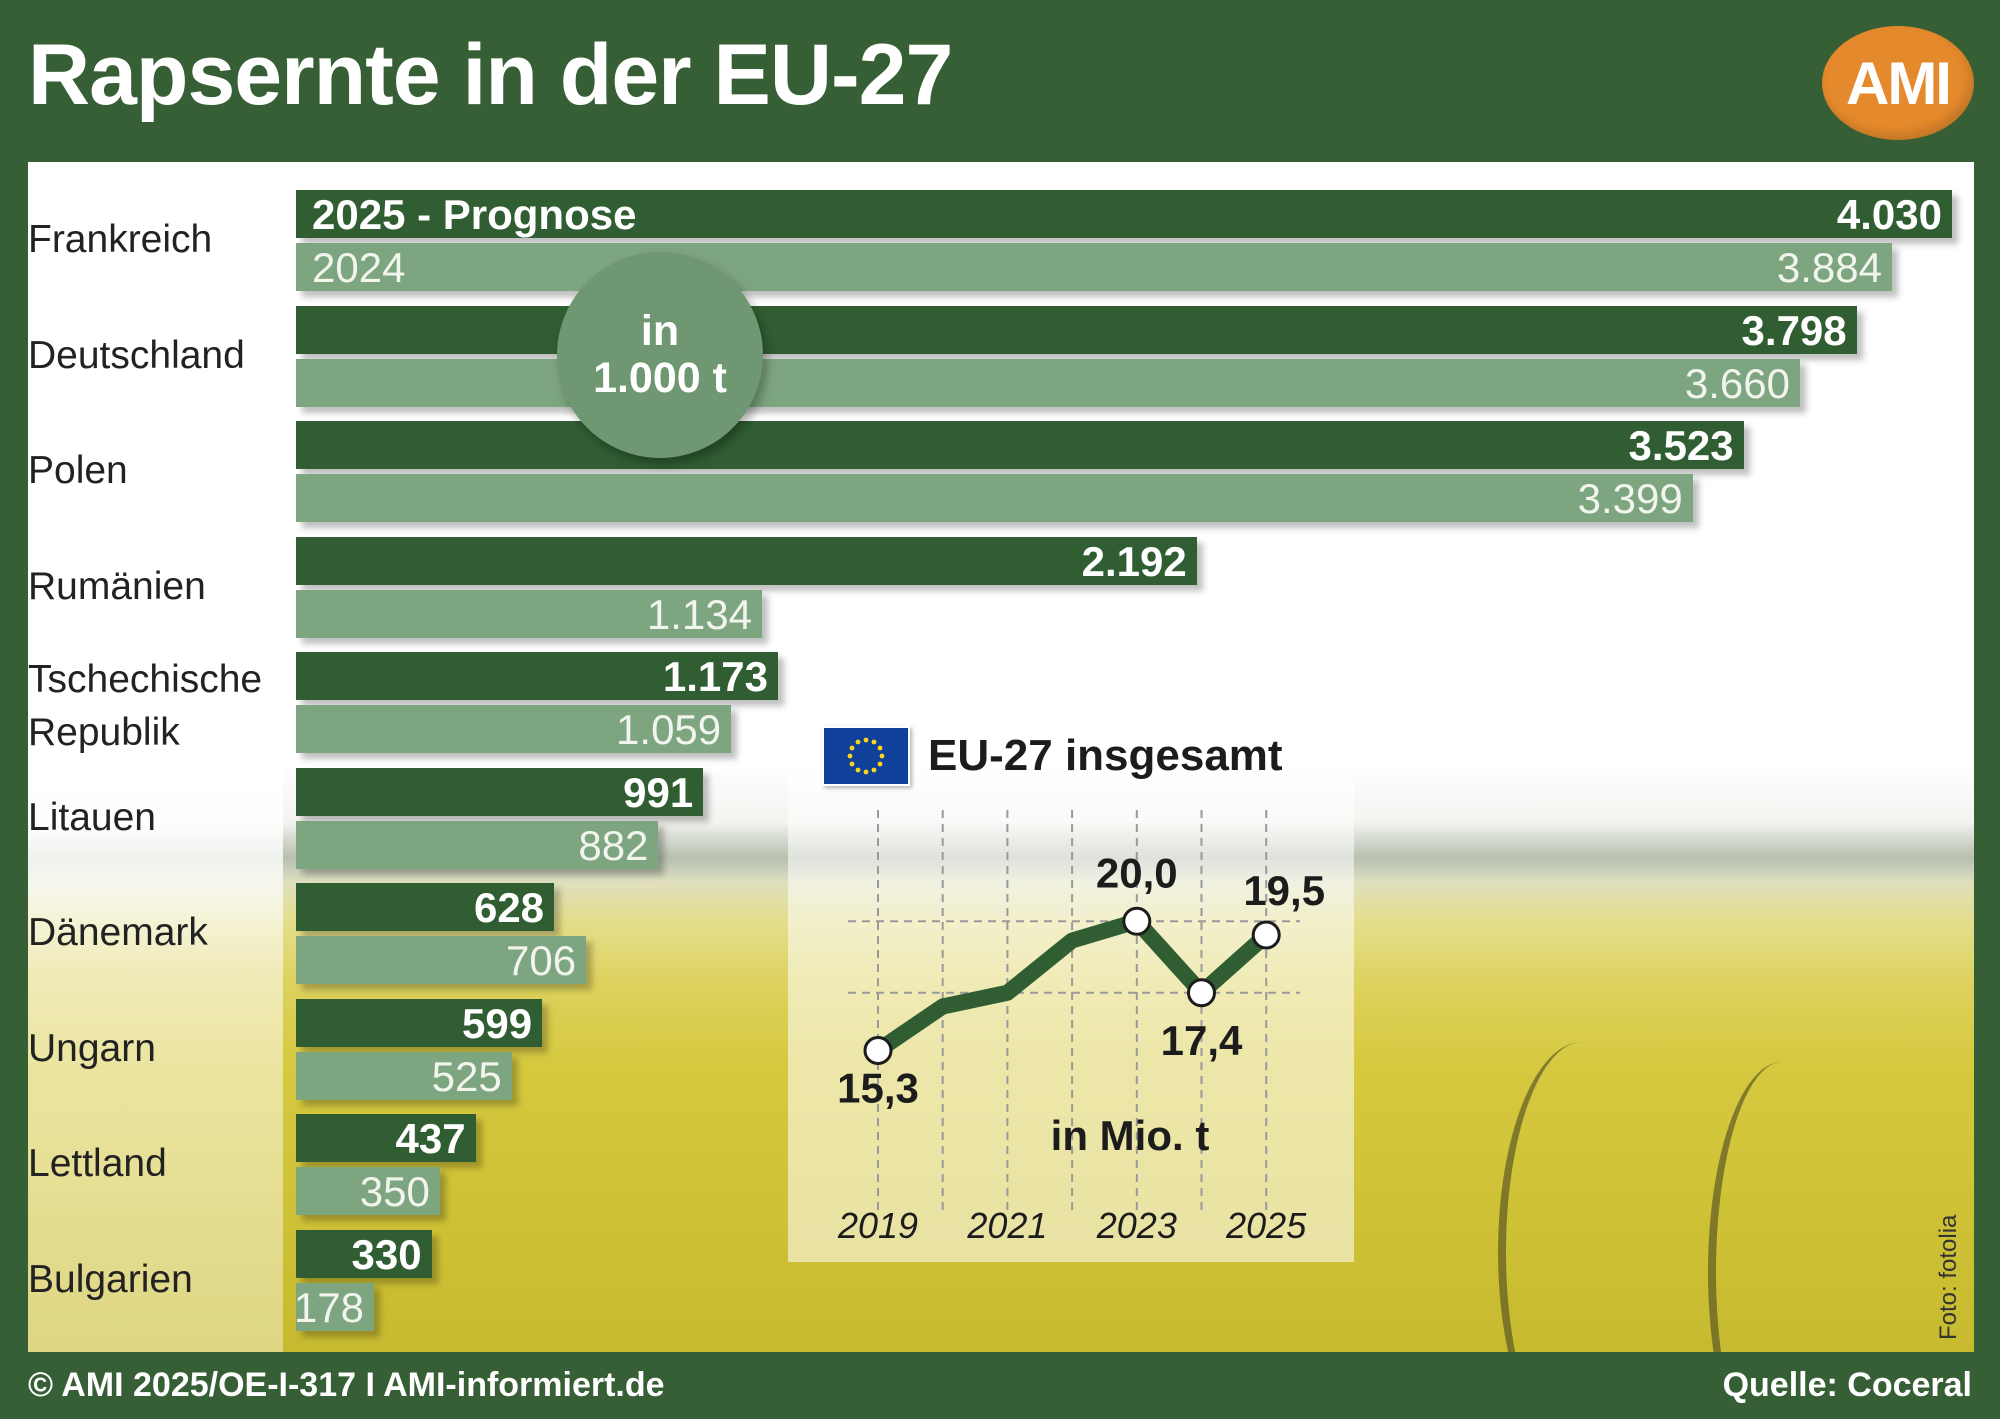 The height and width of the screenshot is (1419, 2000). What do you see at coordinates (97, 1163) in the screenshot?
I see `country-label: Lettland` at bounding box center [97, 1163].